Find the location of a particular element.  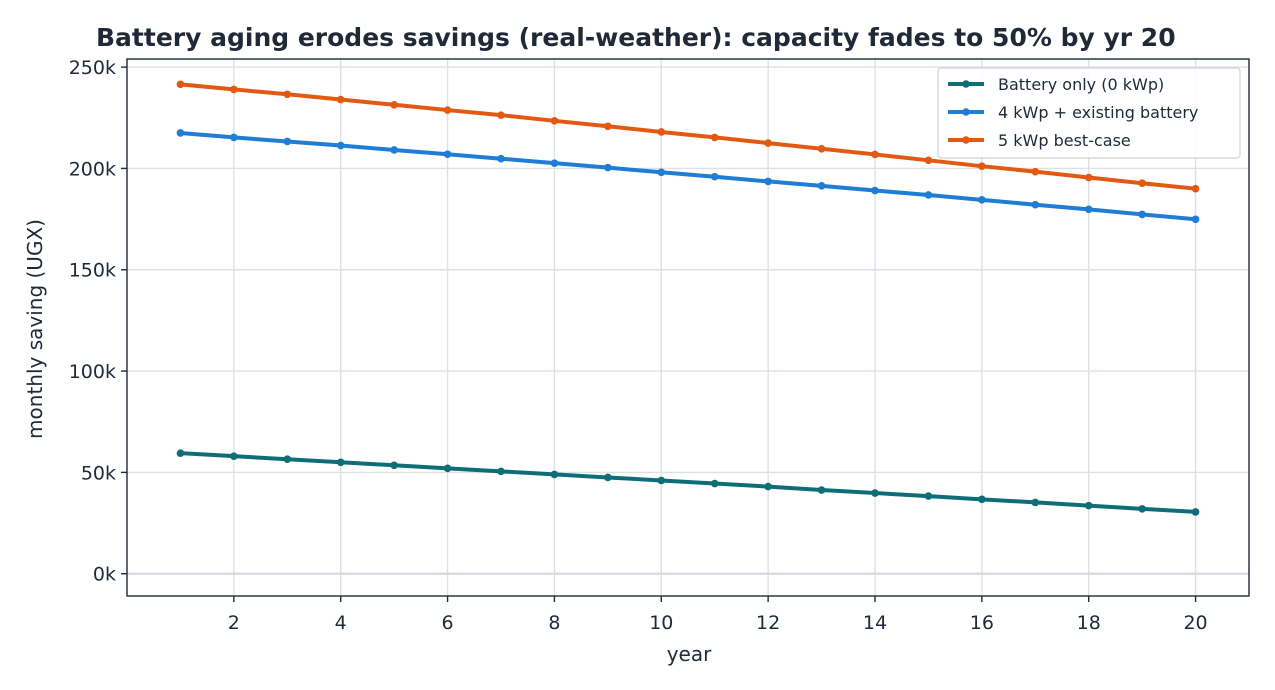

y-tick-label: 0k is located at coordinates (104, 575).